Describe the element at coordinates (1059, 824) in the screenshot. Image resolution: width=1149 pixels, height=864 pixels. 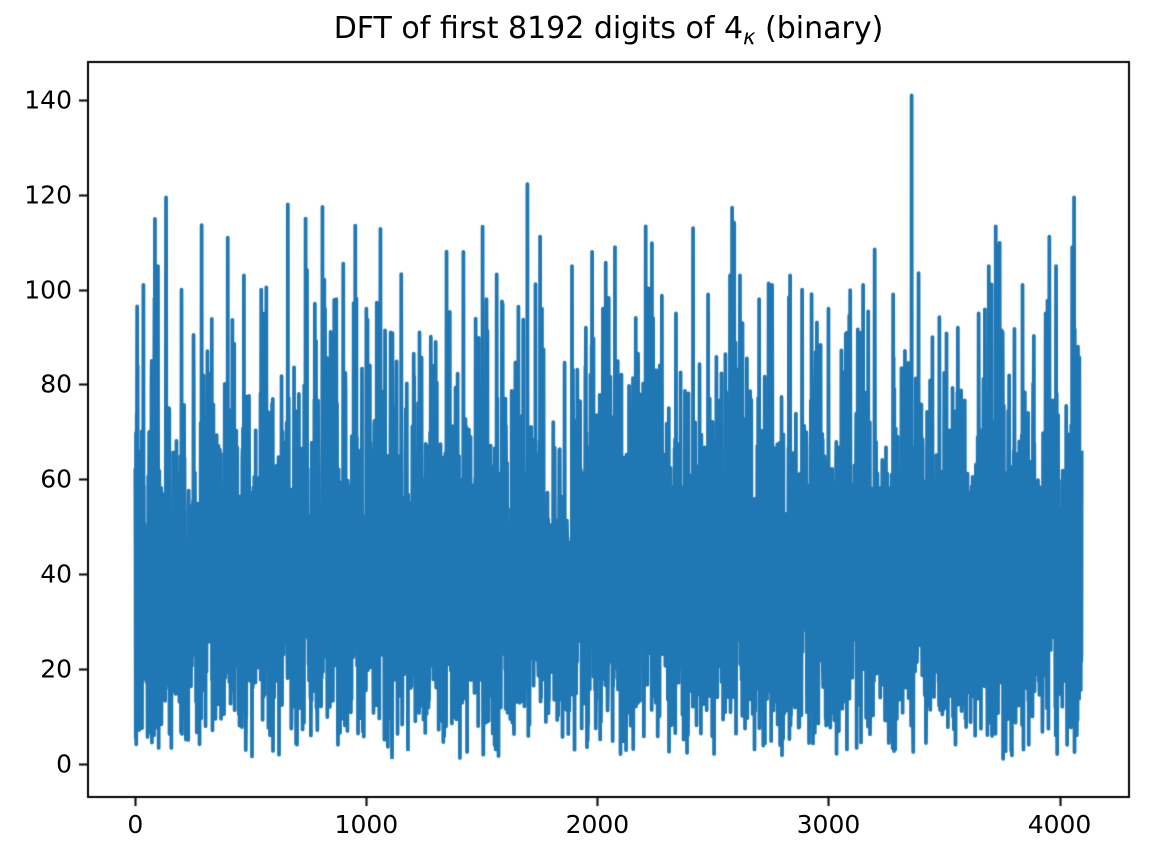
I see `x-tick-label-4: 4000` at that location.